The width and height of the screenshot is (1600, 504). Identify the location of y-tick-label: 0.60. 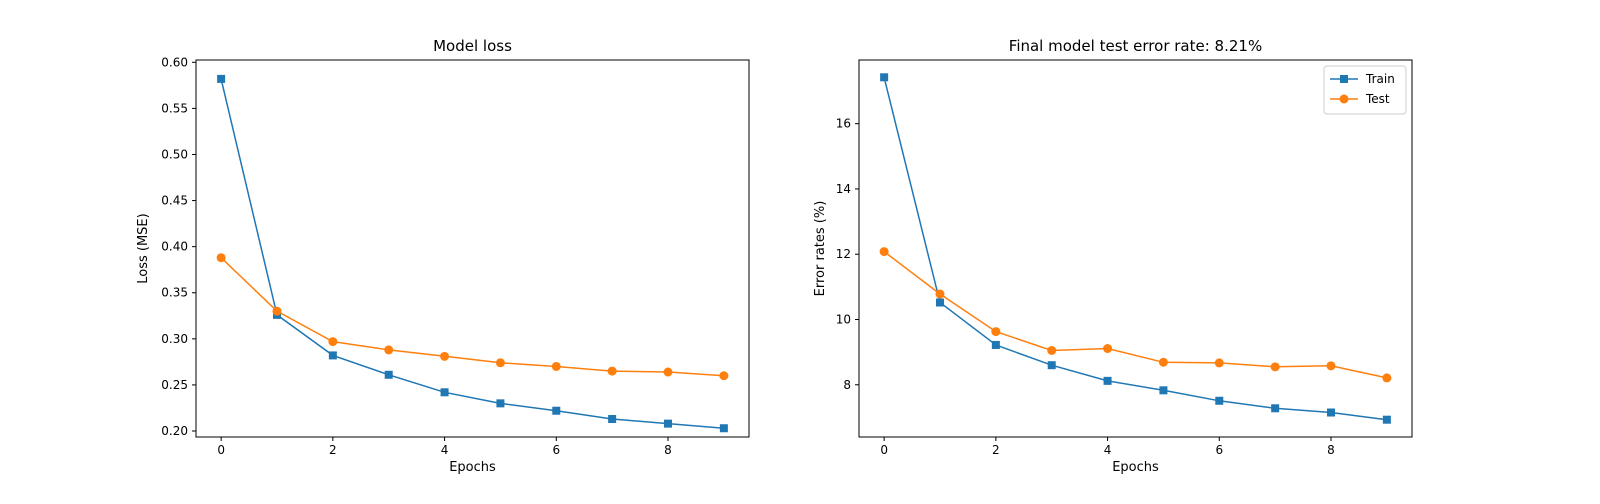
(174, 62).